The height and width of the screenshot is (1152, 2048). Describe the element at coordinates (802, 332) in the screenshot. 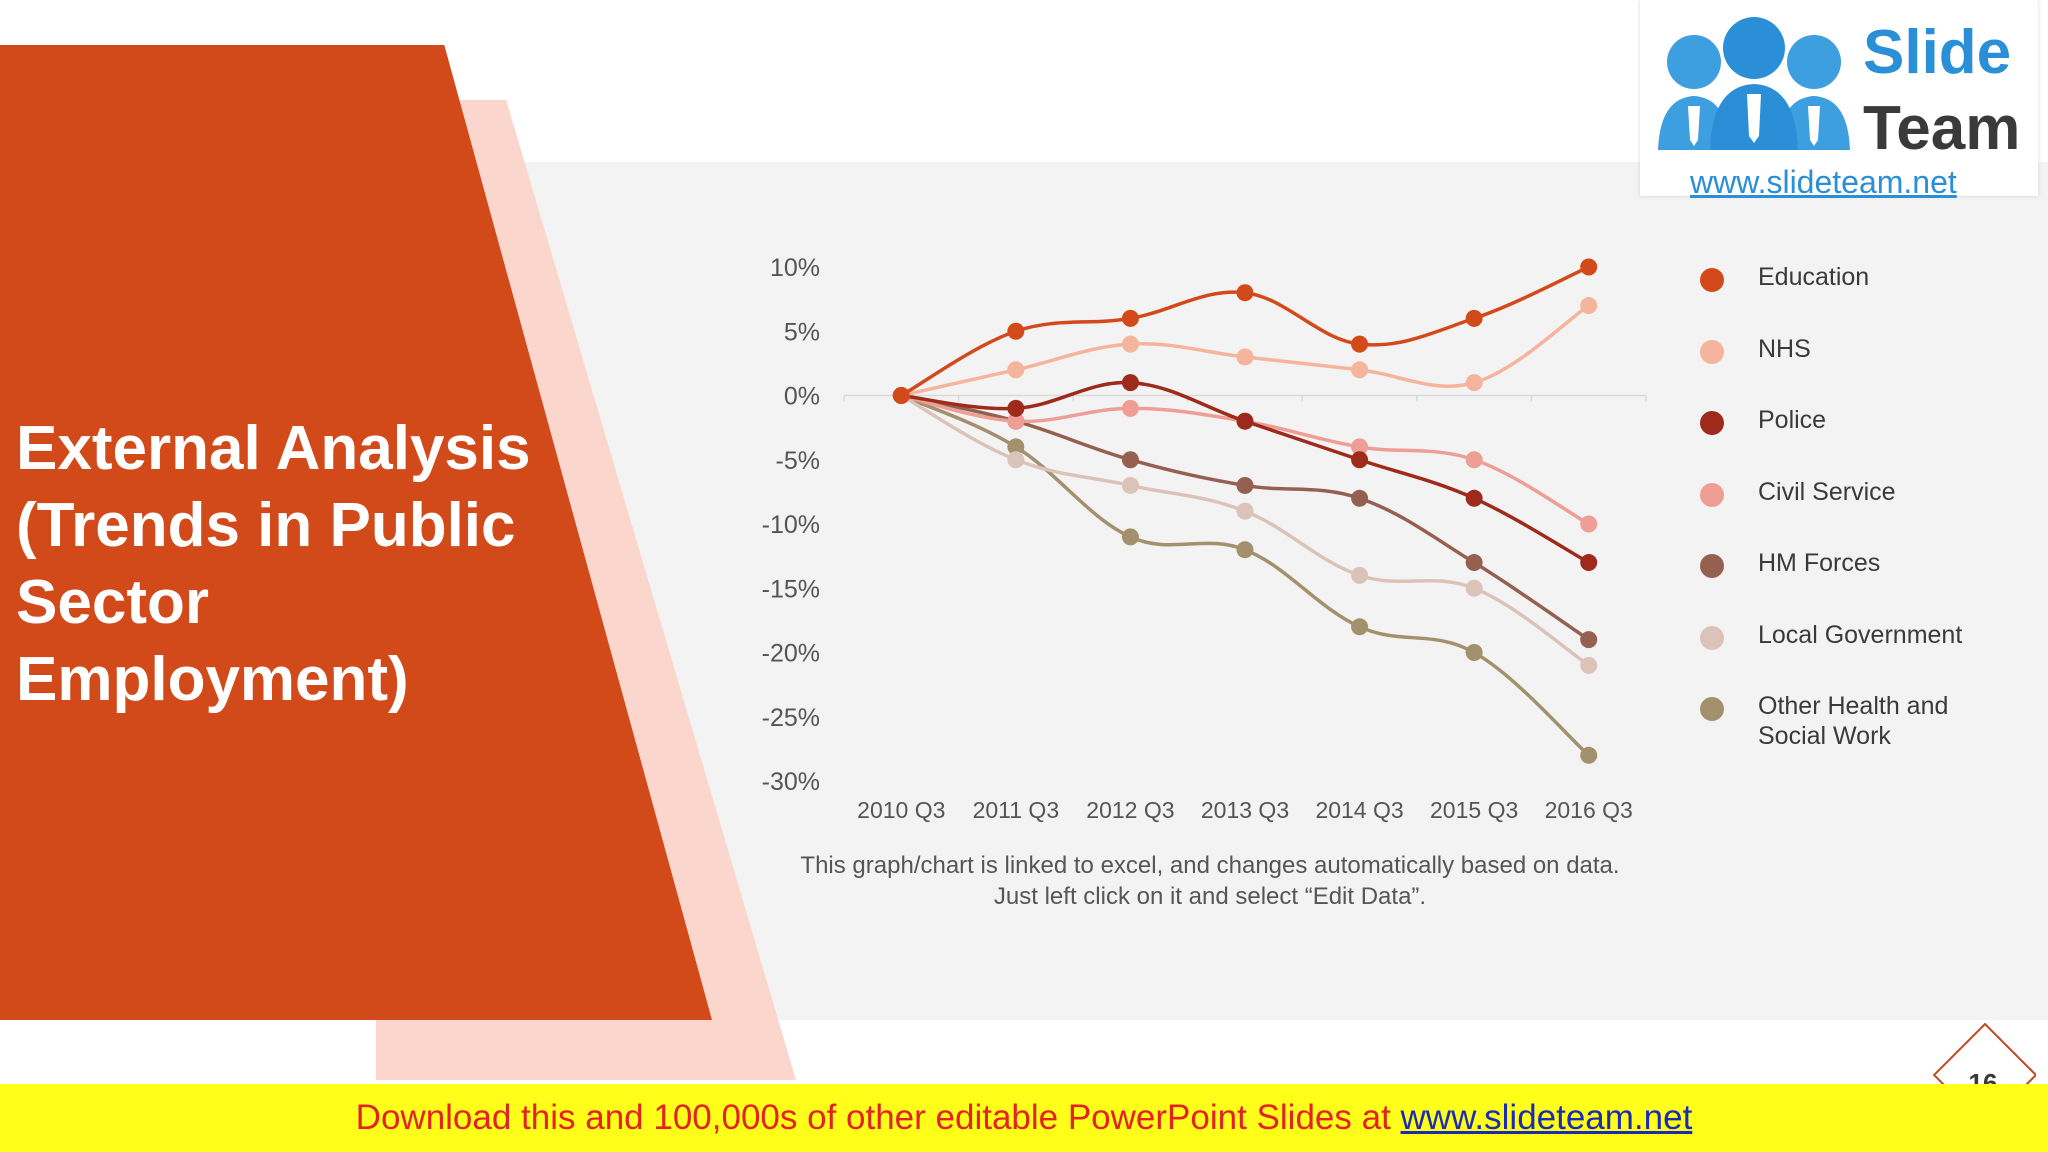

I see `y-tick-label: 5%` at that location.